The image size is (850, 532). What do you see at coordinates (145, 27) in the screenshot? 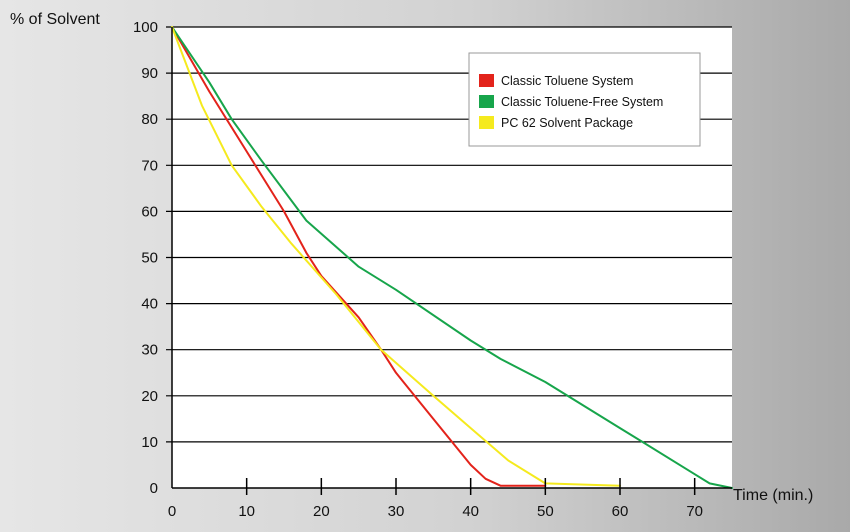
I see `y-tick-label: 100` at bounding box center [145, 27].